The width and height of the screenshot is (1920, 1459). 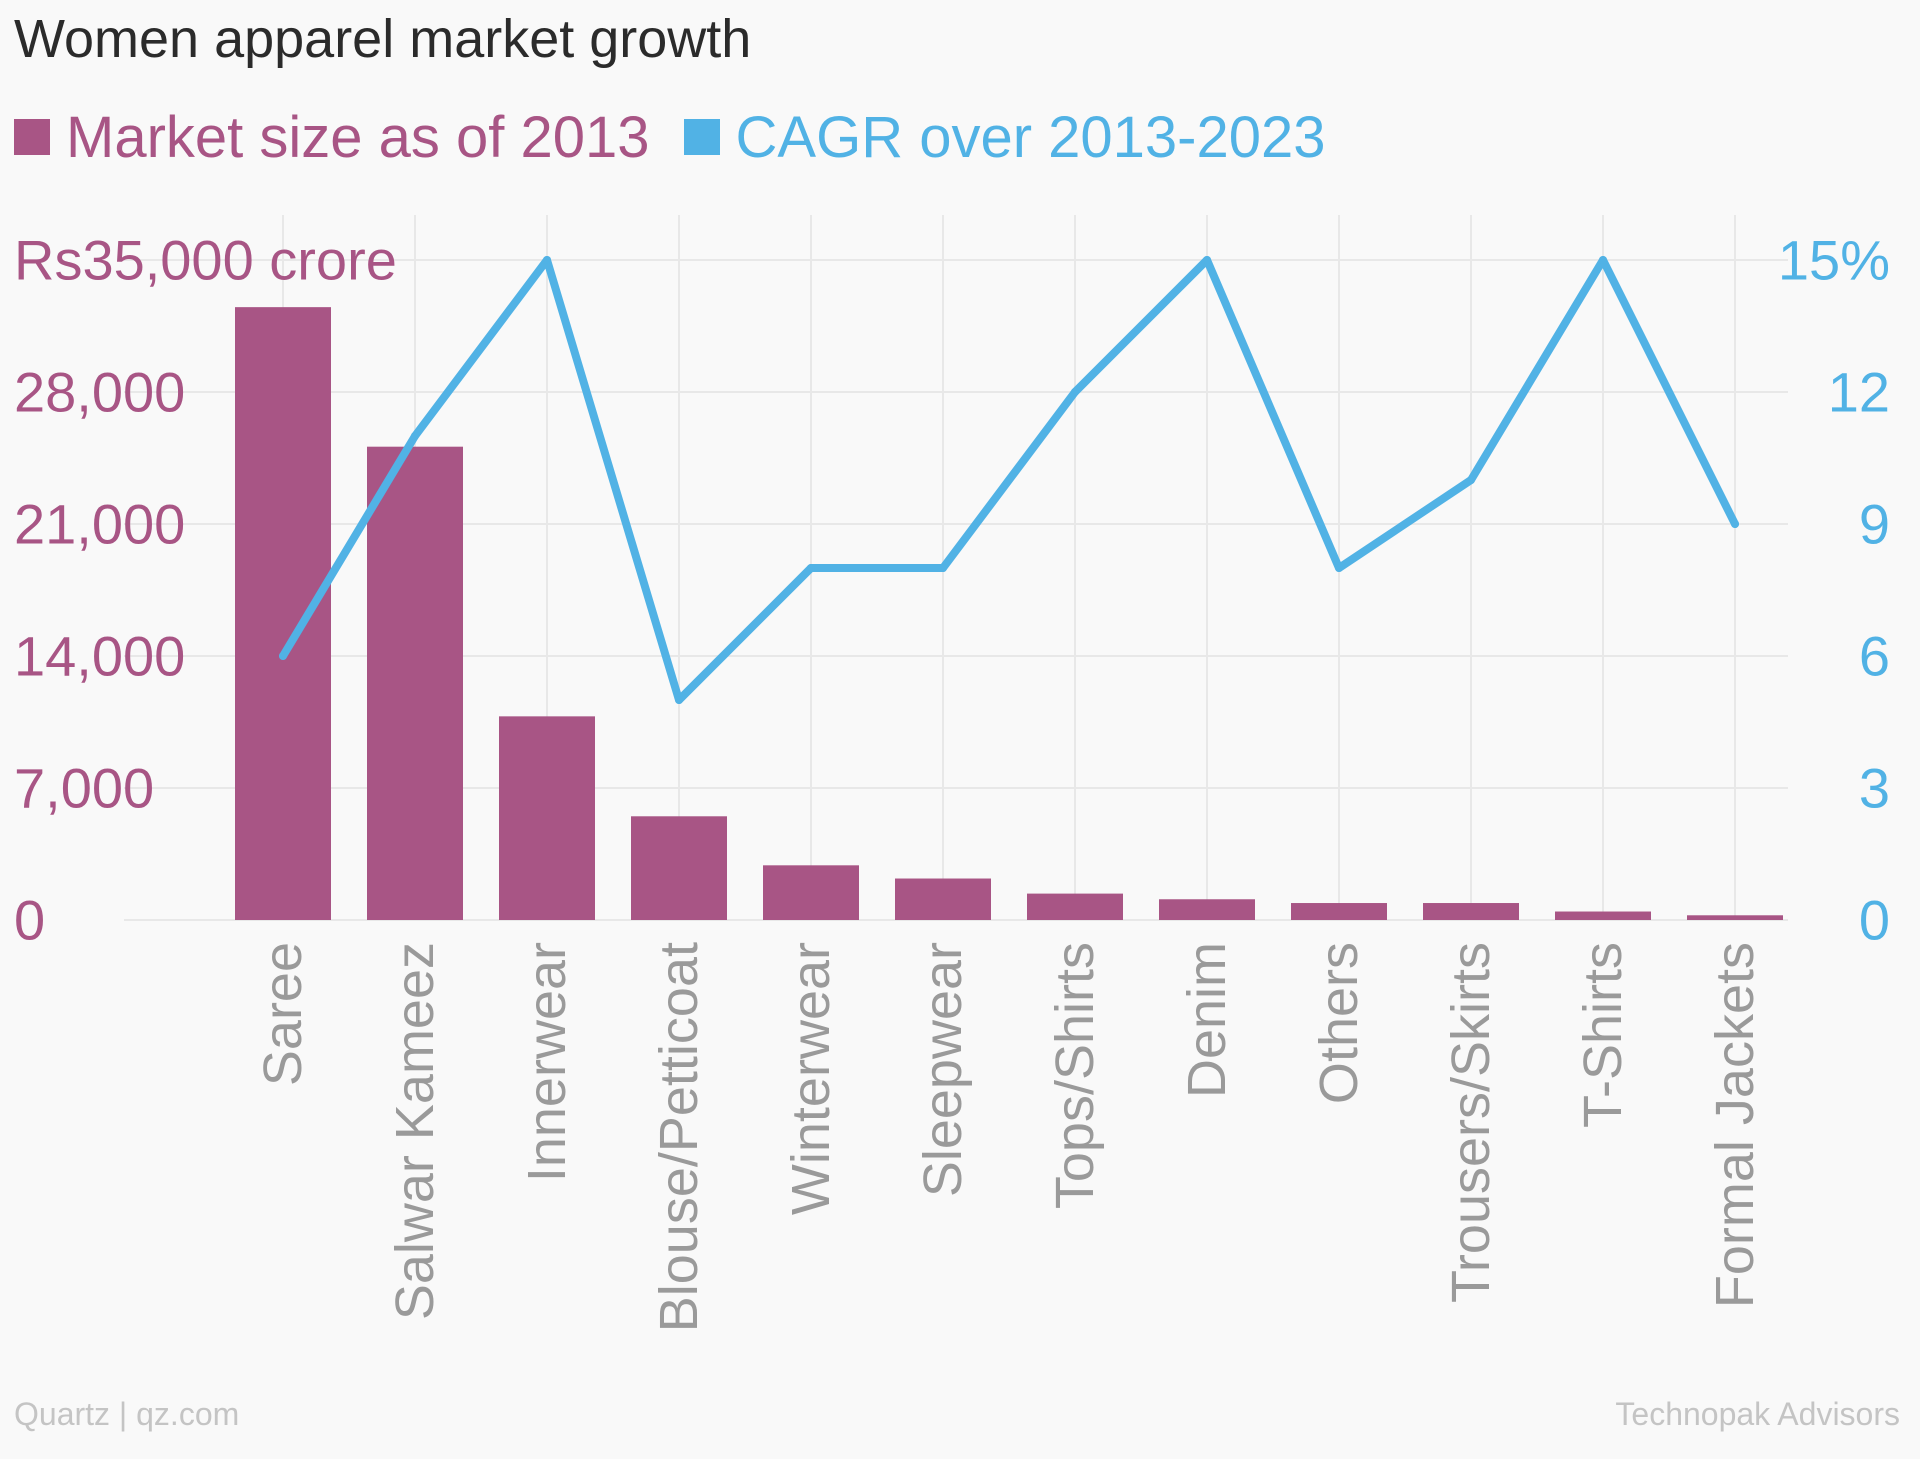 I want to click on category-tick-label: T-Shirts, so click(x=1603, y=1035).